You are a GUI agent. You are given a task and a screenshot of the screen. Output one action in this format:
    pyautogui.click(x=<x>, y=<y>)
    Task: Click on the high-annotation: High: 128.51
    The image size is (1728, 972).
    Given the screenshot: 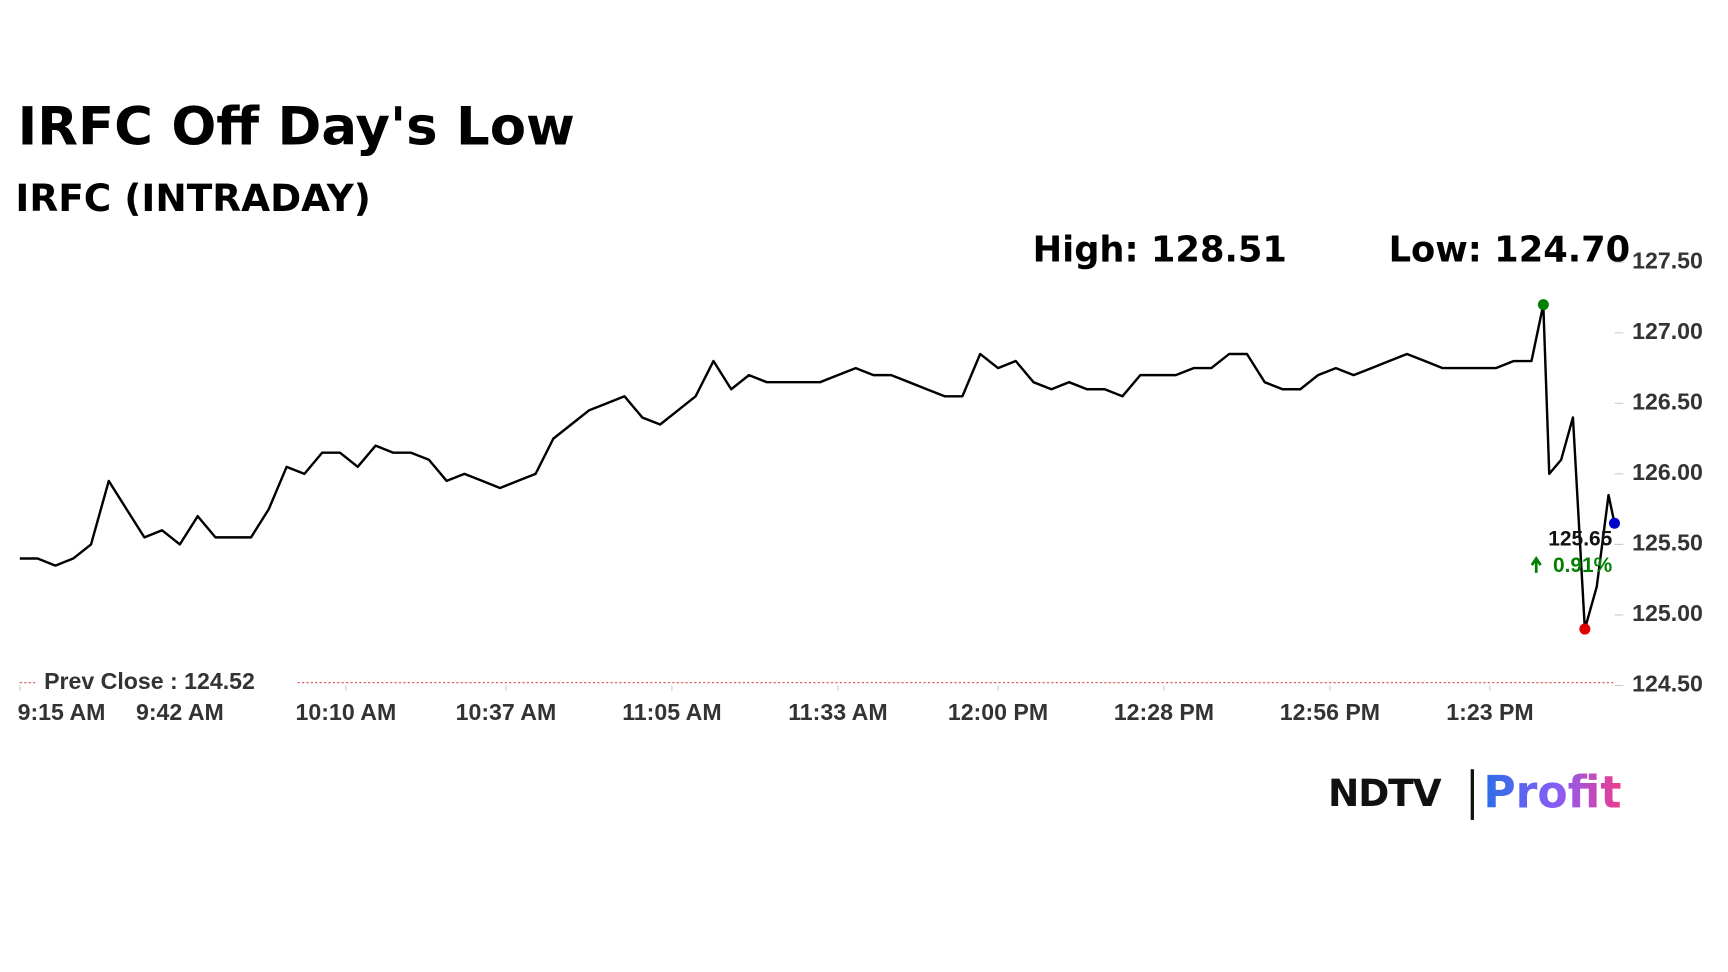 What is the action you would take?
    pyautogui.click(x=1160, y=249)
    